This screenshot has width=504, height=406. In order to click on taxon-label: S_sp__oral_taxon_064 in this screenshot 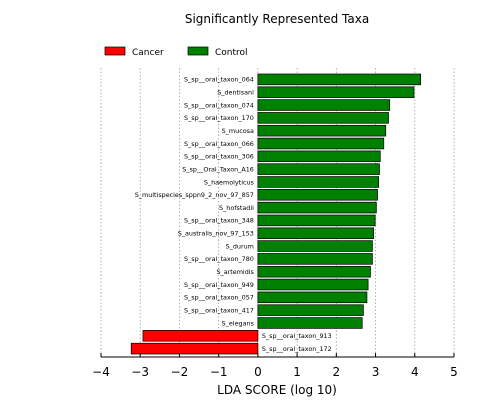, I will do `click(219, 80)`.